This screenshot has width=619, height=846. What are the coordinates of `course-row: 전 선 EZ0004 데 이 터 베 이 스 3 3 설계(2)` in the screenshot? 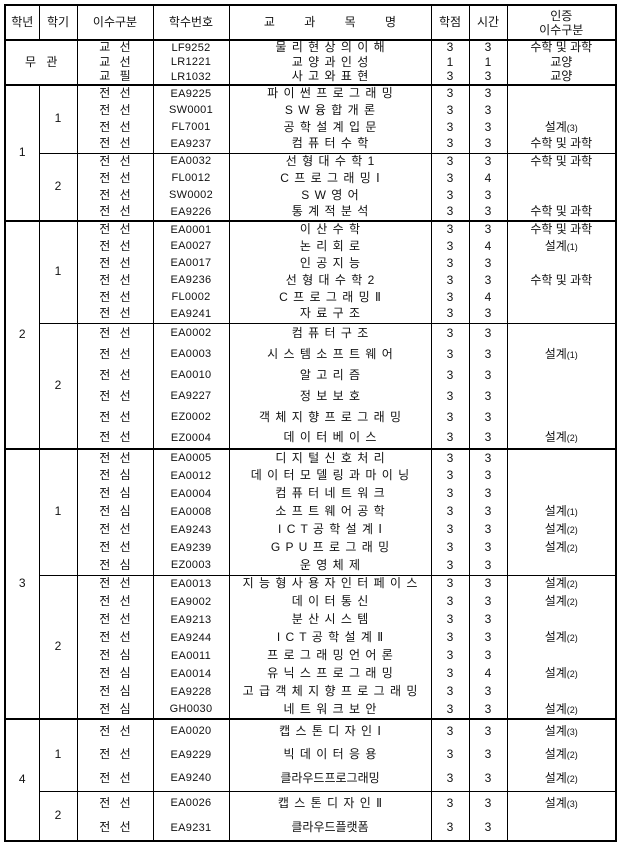 It's located at (311, 438).